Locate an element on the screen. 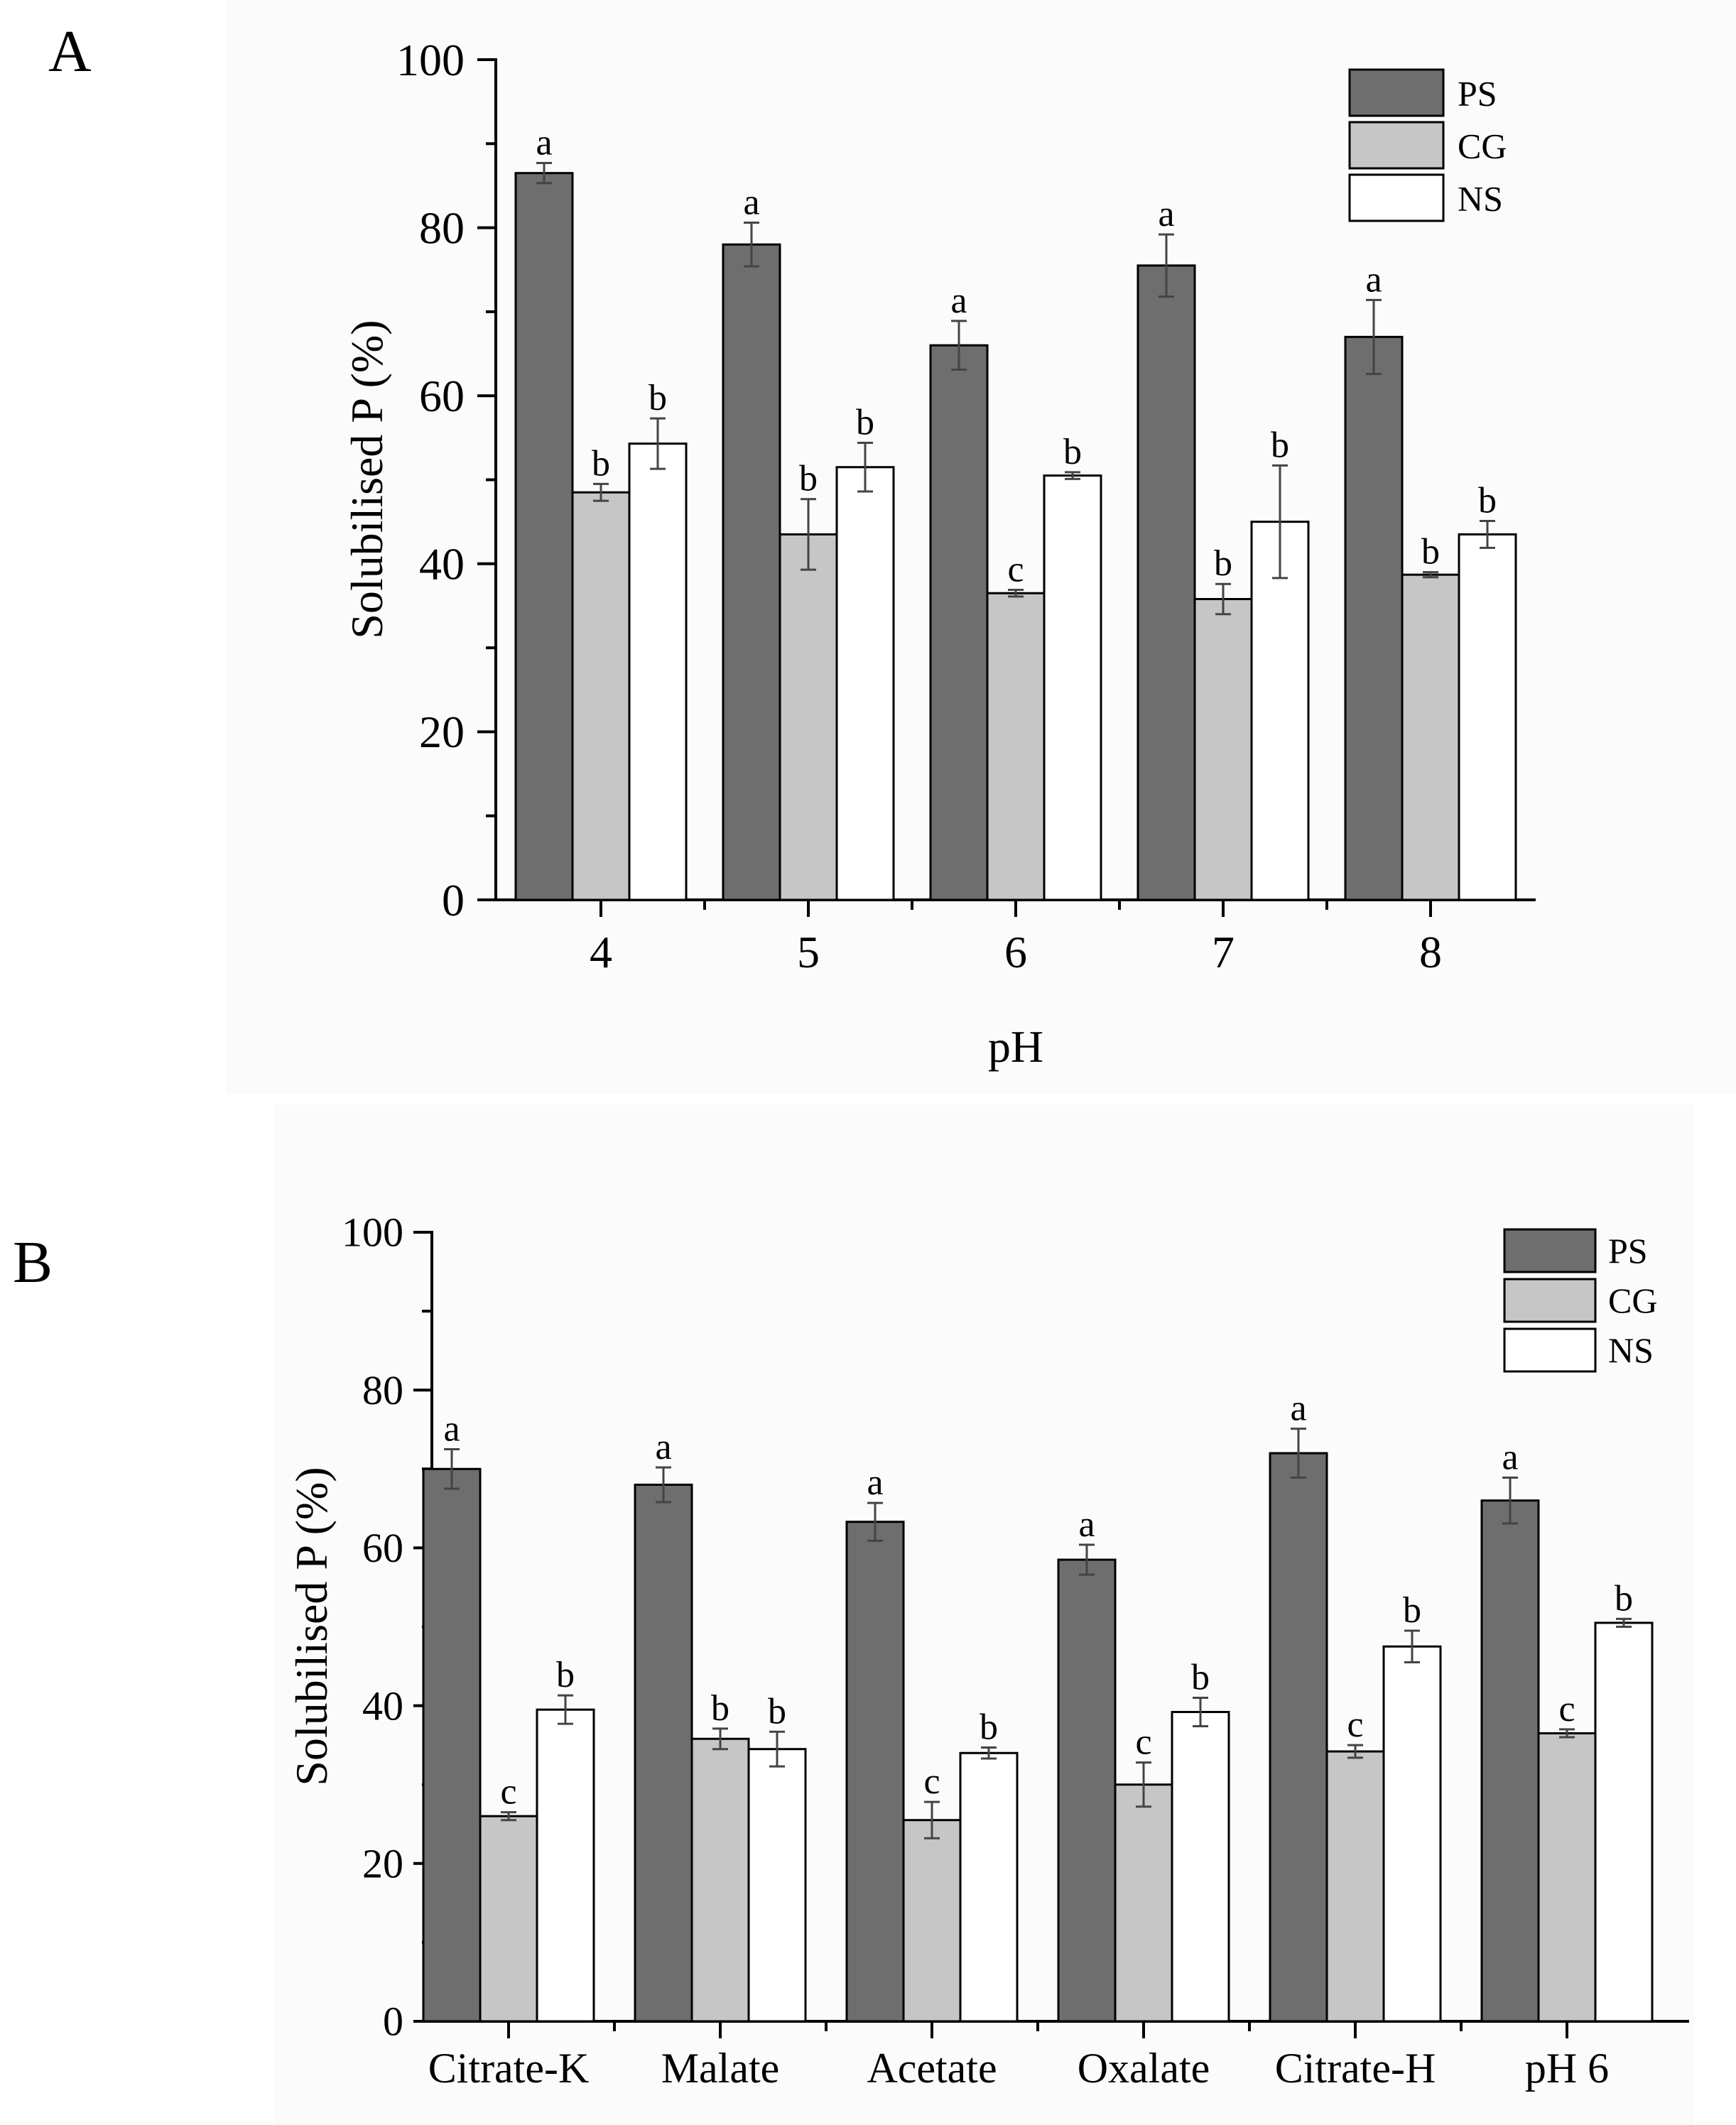  panel-a-letter: A is located at coordinates (70, 51).